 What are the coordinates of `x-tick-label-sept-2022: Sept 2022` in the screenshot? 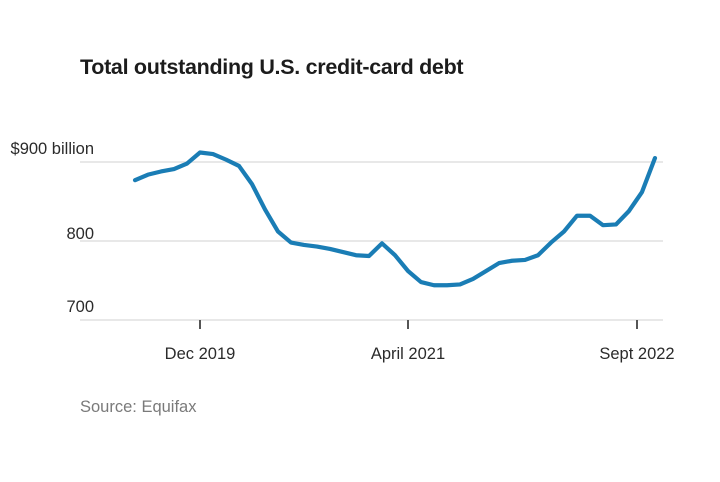 It's located at (637, 354).